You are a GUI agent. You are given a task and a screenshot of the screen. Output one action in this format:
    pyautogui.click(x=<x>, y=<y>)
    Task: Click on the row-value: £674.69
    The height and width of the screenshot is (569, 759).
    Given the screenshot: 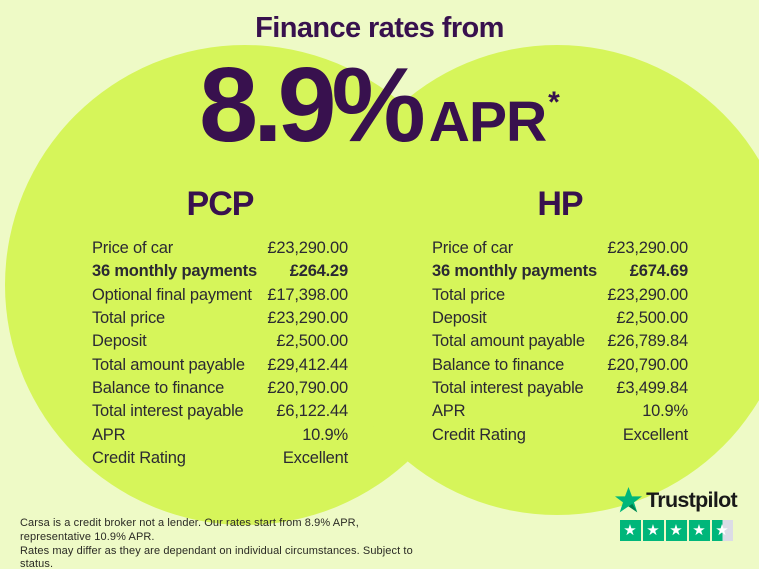 What is the action you would take?
    pyautogui.click(x=658, y=271)
    